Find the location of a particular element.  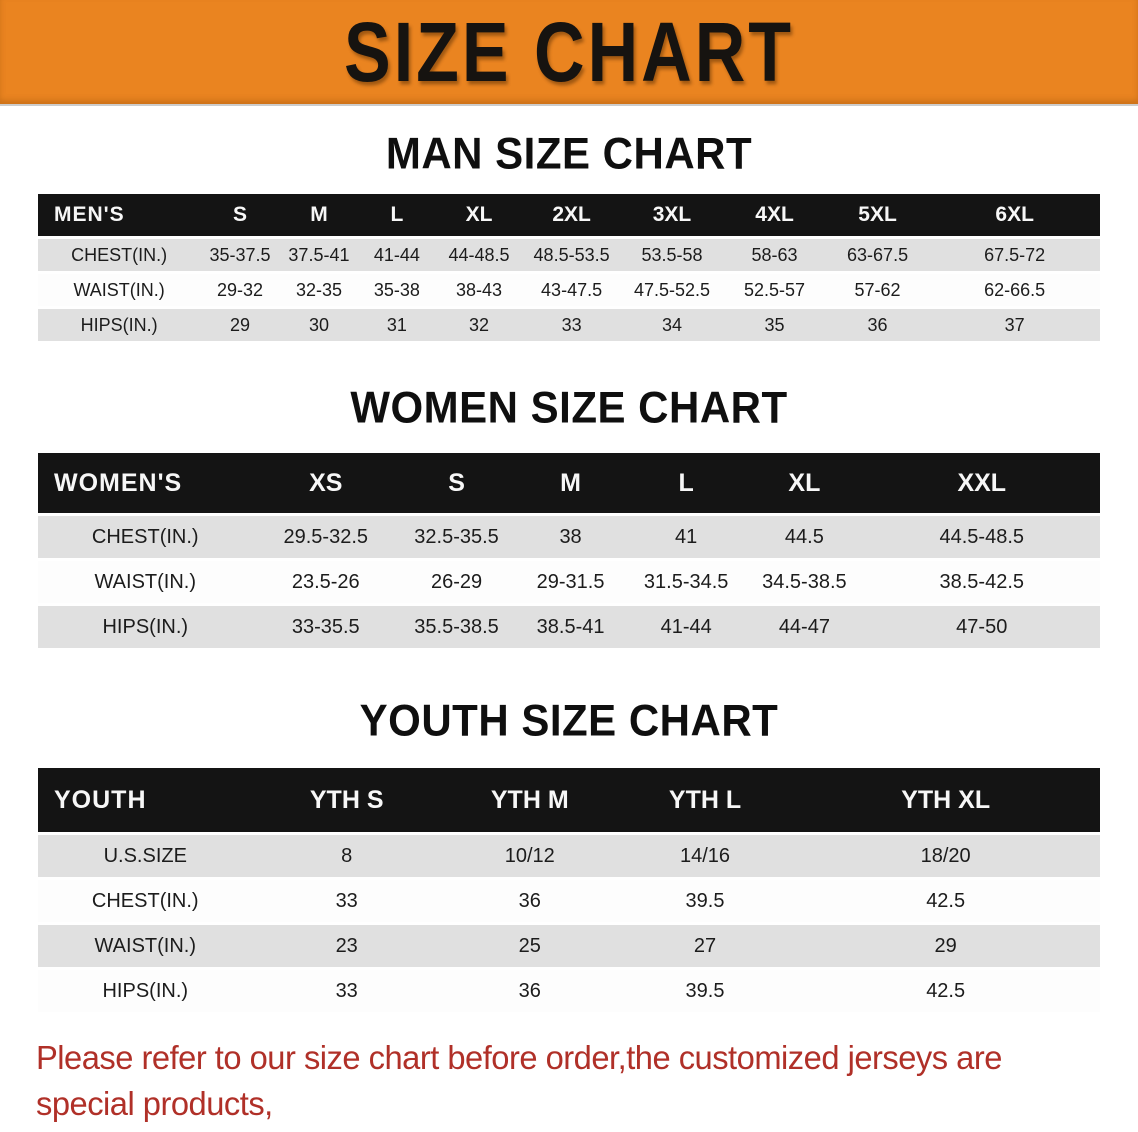

size-value-cell: 47.5-52.5 is located at coordinates (672, 290).